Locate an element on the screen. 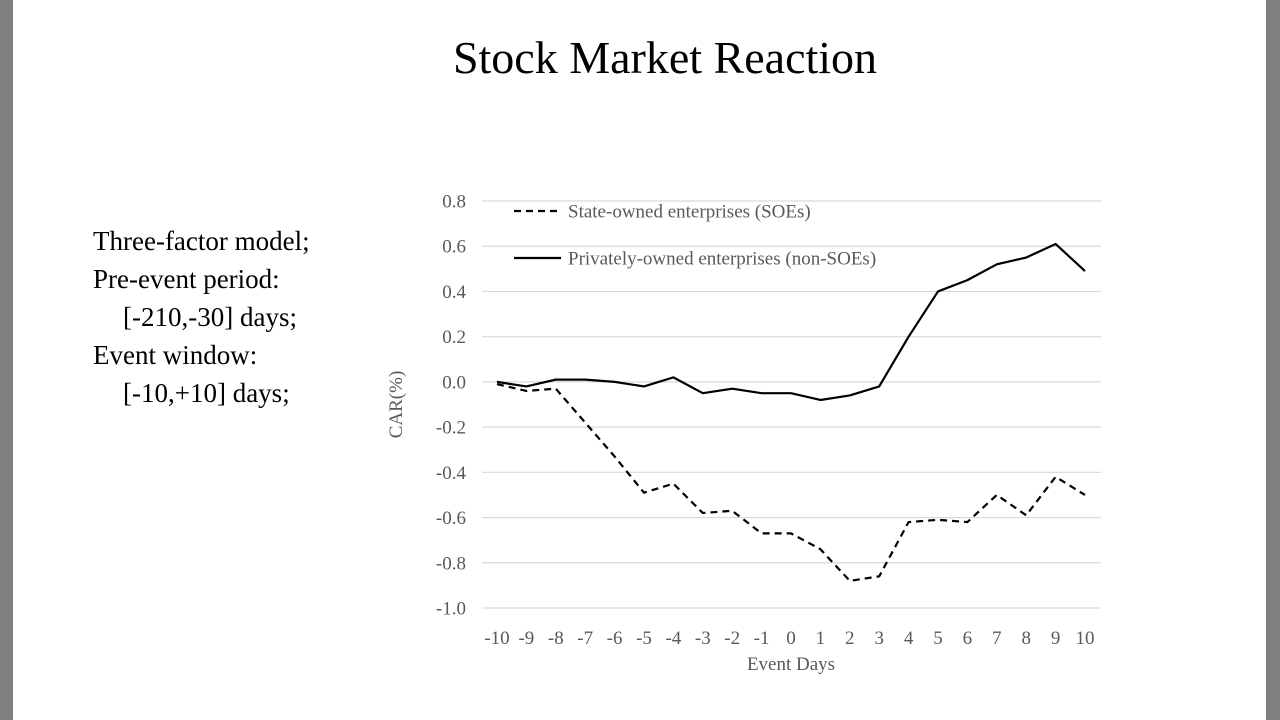 This screenshot has height=720, width=1280. y-tick-label: -0.4 is located at coordinates (451, 473).